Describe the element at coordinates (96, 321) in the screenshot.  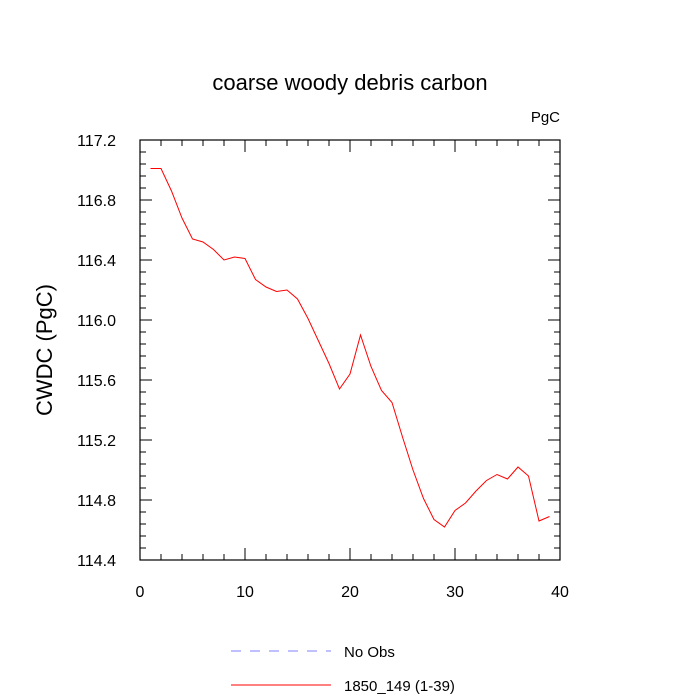
I see `y-tick-label: 116.0` at that location.